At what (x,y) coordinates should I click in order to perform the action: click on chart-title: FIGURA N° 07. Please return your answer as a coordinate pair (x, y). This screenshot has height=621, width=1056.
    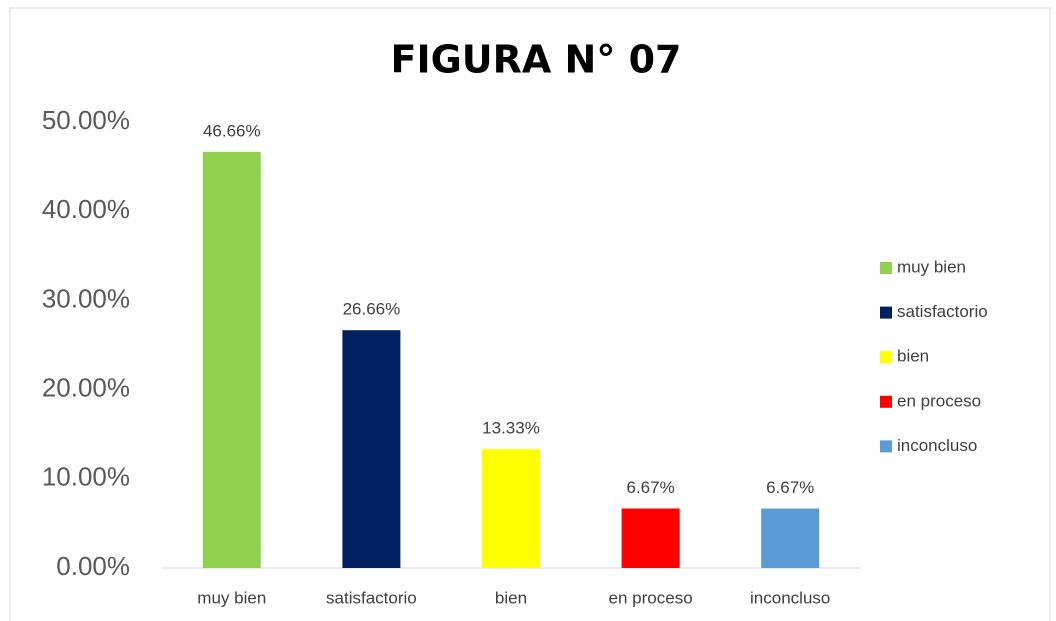
    Looking at the image, I should click on (536, 60).